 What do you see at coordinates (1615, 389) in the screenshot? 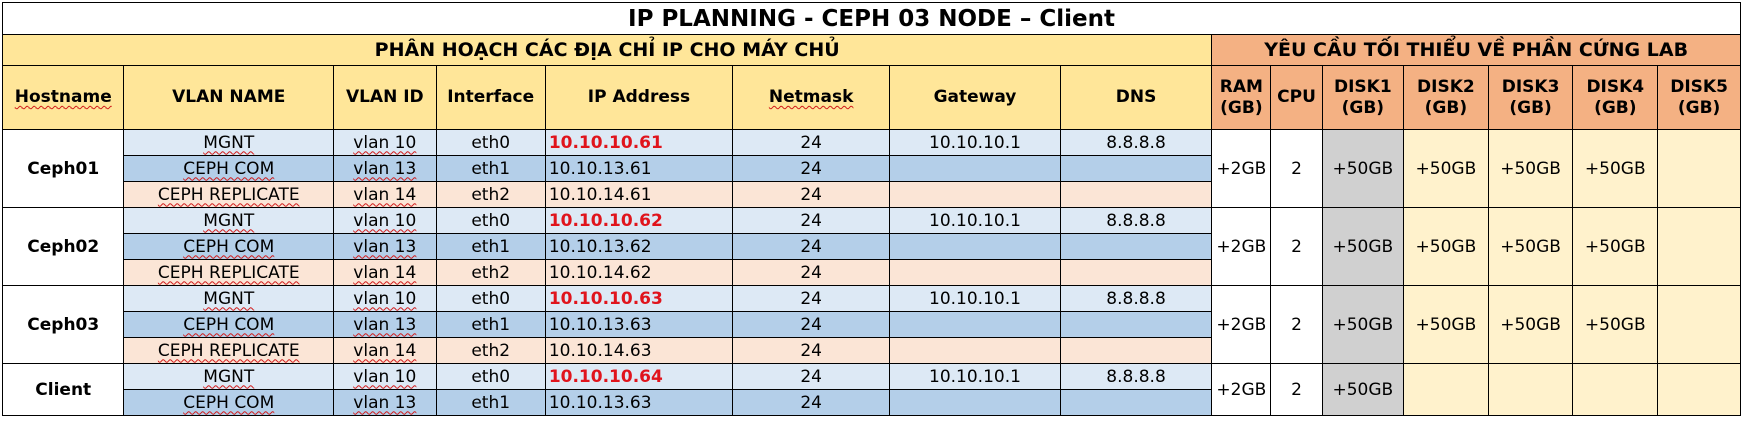
I see `disk4-cell` at bounding box center [1615, 389].